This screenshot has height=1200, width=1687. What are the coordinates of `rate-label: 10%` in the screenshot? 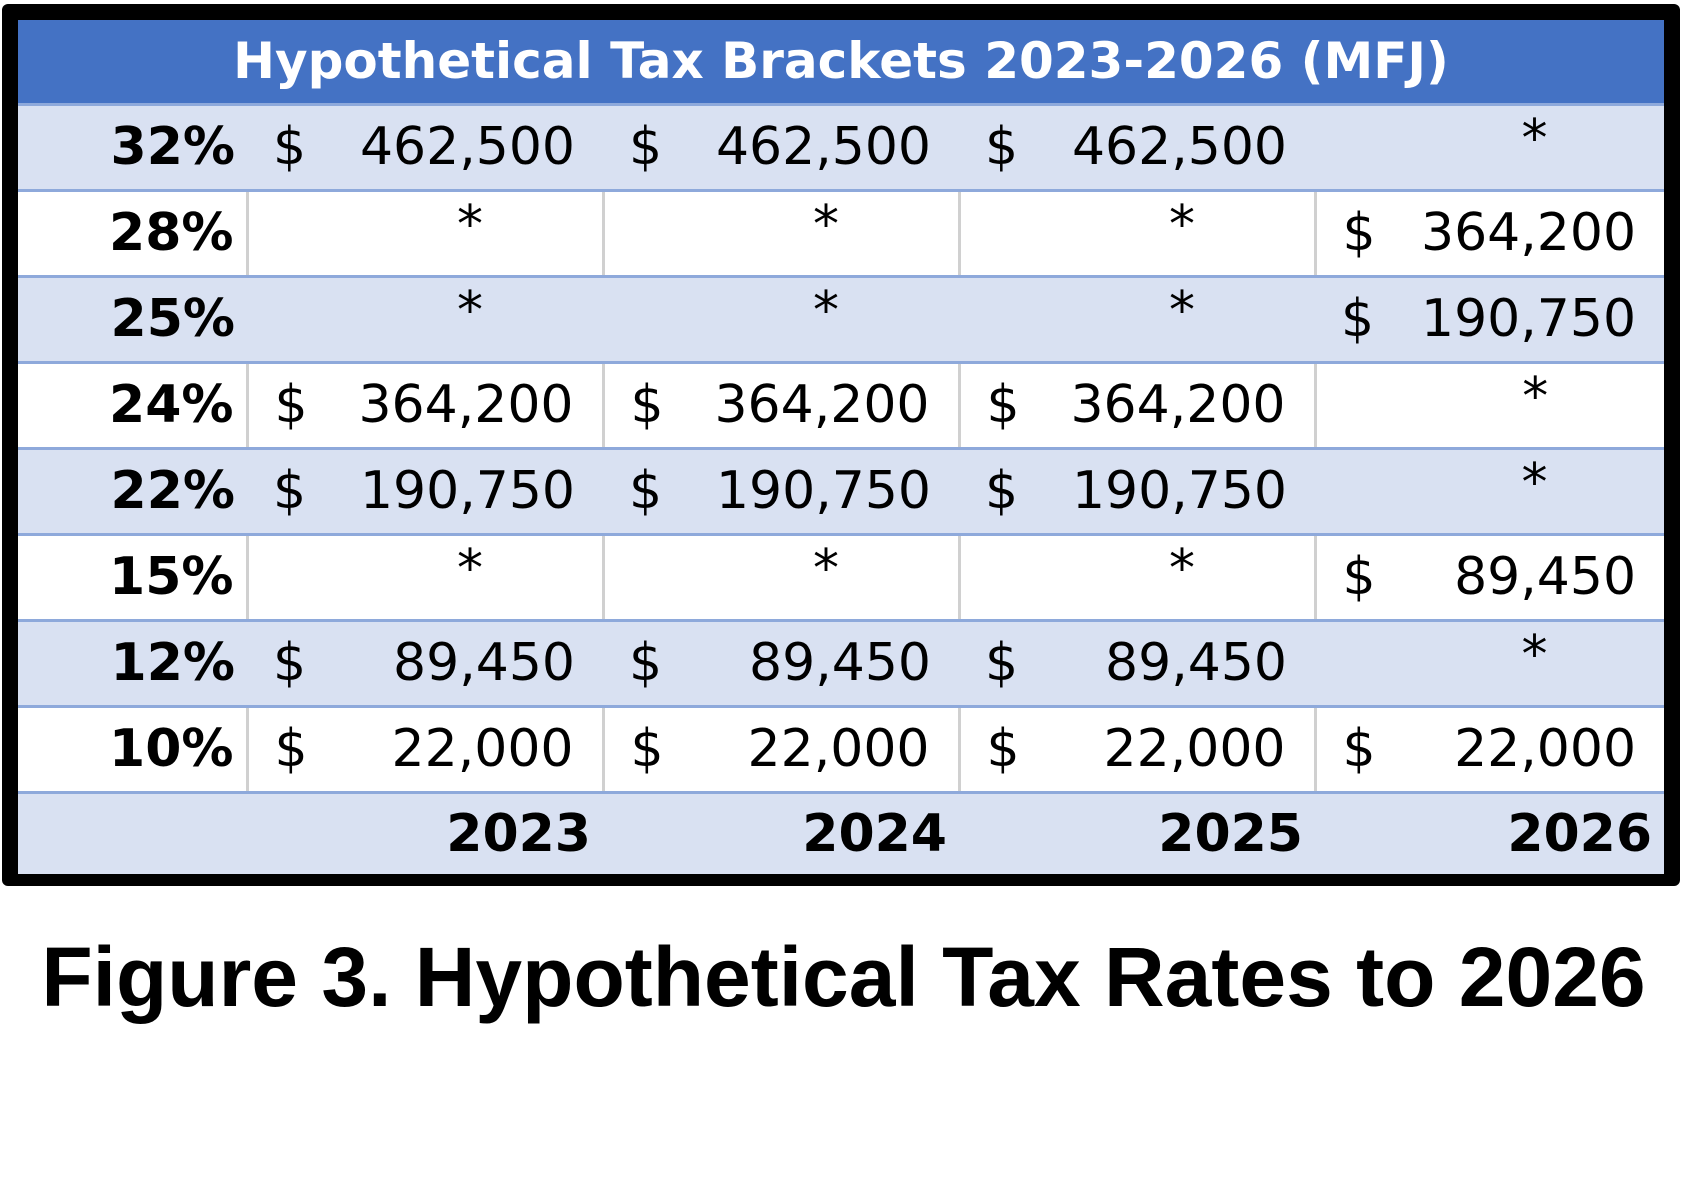 It's located at (132, 750).